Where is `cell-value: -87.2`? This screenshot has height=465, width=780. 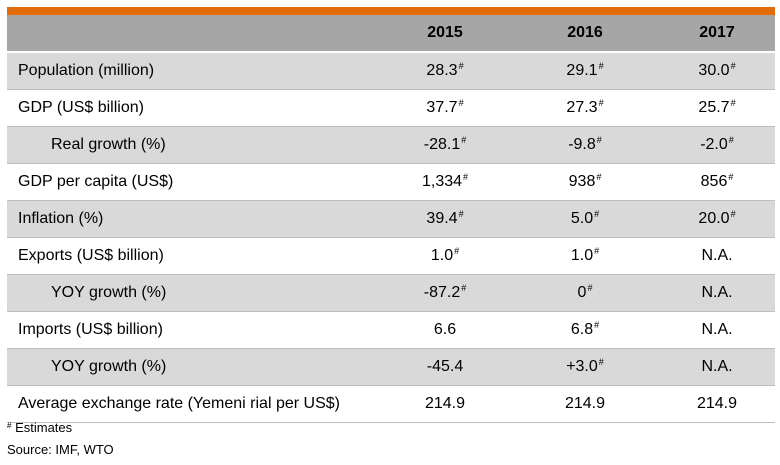
cell-value: -87.2 is located at coordinates (442, 292).